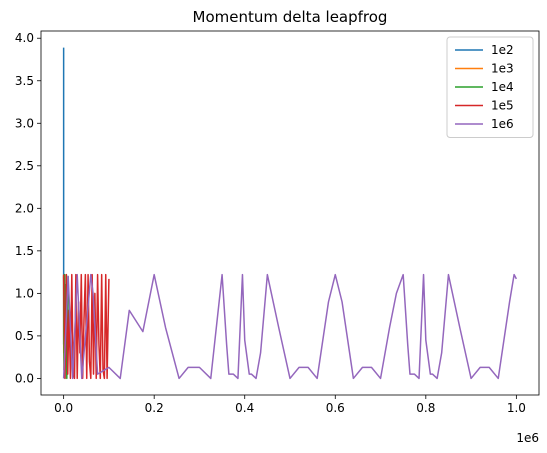  I want to click on x-tick-label: 1.0, so click(516, 408).